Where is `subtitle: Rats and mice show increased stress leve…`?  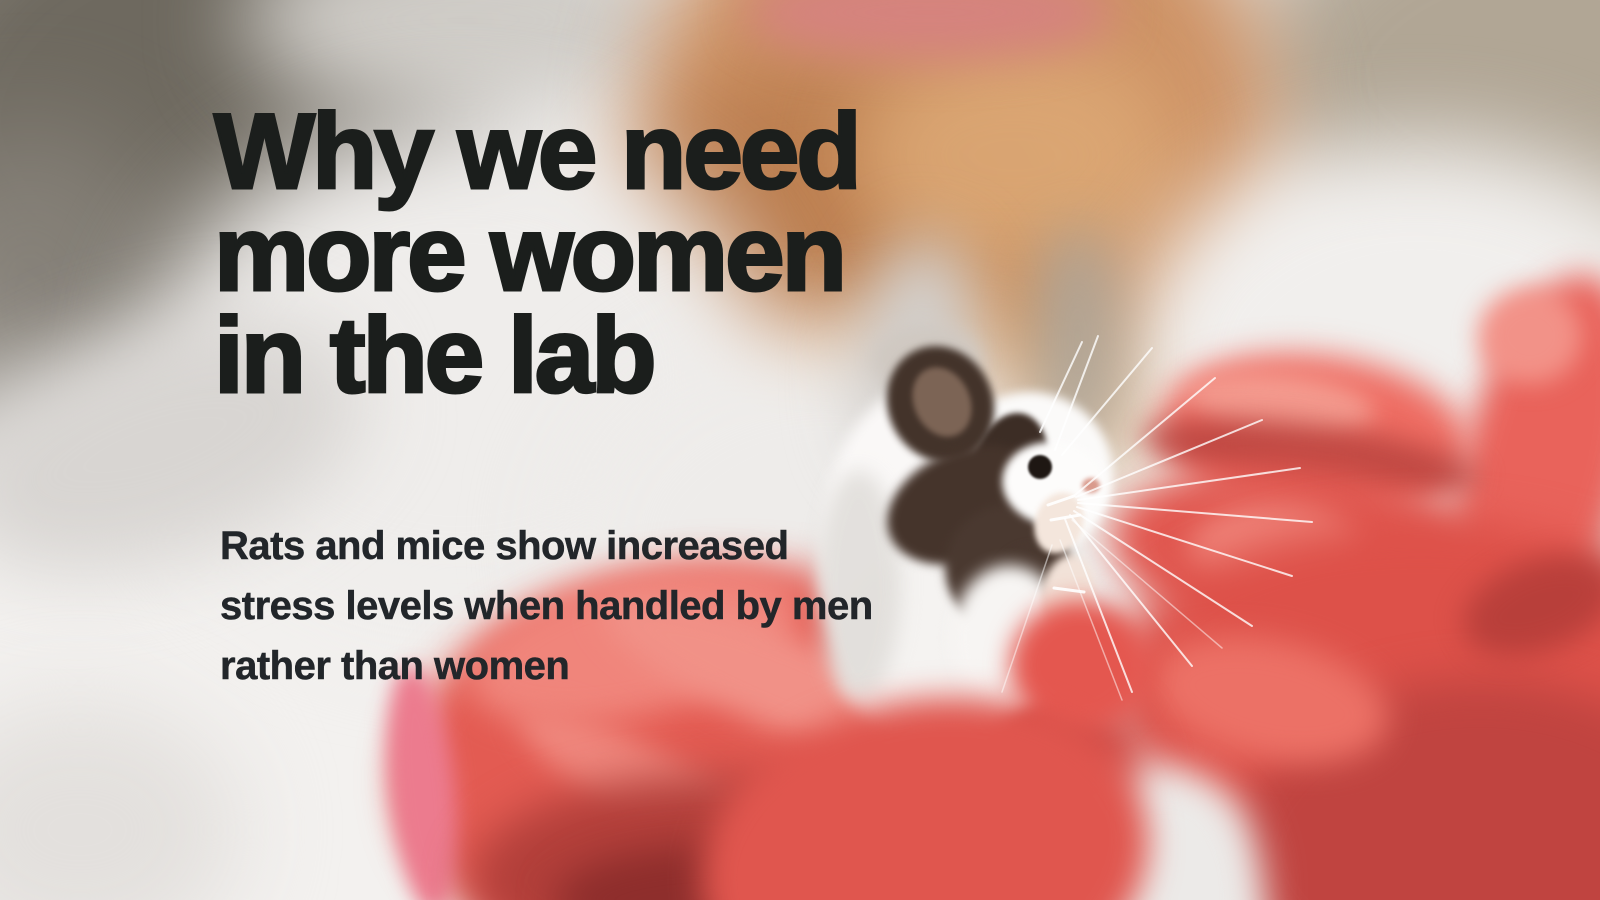 subtitle: Rats and mice show increased stress leve… is located at coordinates (547, 606).